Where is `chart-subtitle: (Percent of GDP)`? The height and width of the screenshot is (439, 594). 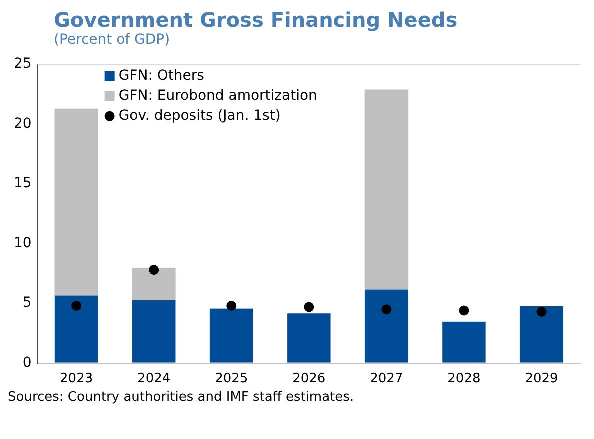
chart-subtitle: (Percent of GDP) is located at coordinates (113, 40).